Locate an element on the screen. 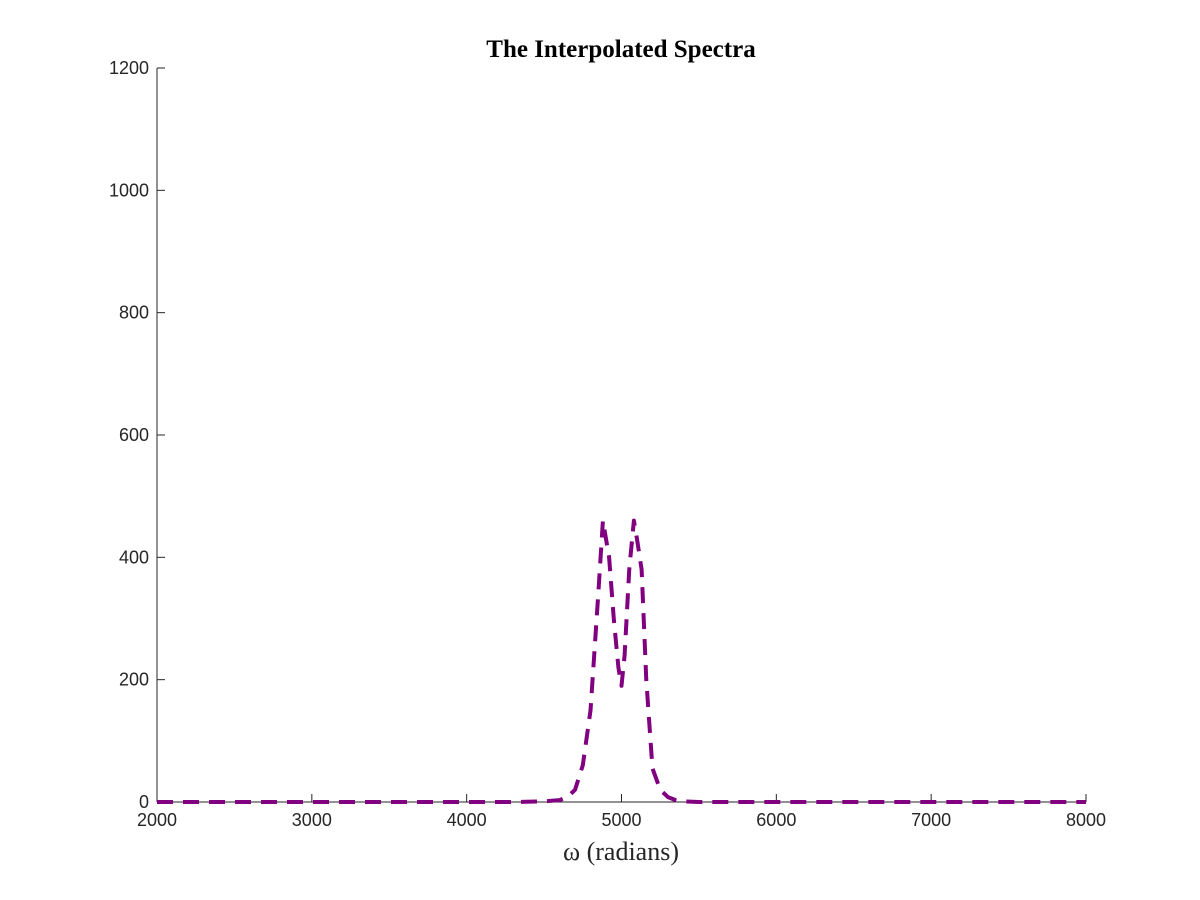 This screenshot has height=900, width=1200. x-tick-label-3000: 3000 is located at coordinates (312, 820).